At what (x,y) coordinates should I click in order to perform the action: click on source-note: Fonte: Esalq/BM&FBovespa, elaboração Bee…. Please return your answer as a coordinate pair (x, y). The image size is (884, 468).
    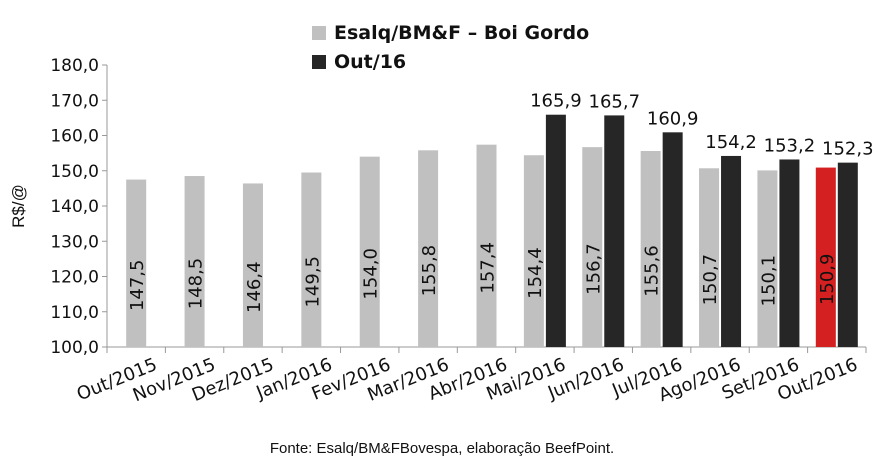
    Looking at the image, I should click on (442, 448).